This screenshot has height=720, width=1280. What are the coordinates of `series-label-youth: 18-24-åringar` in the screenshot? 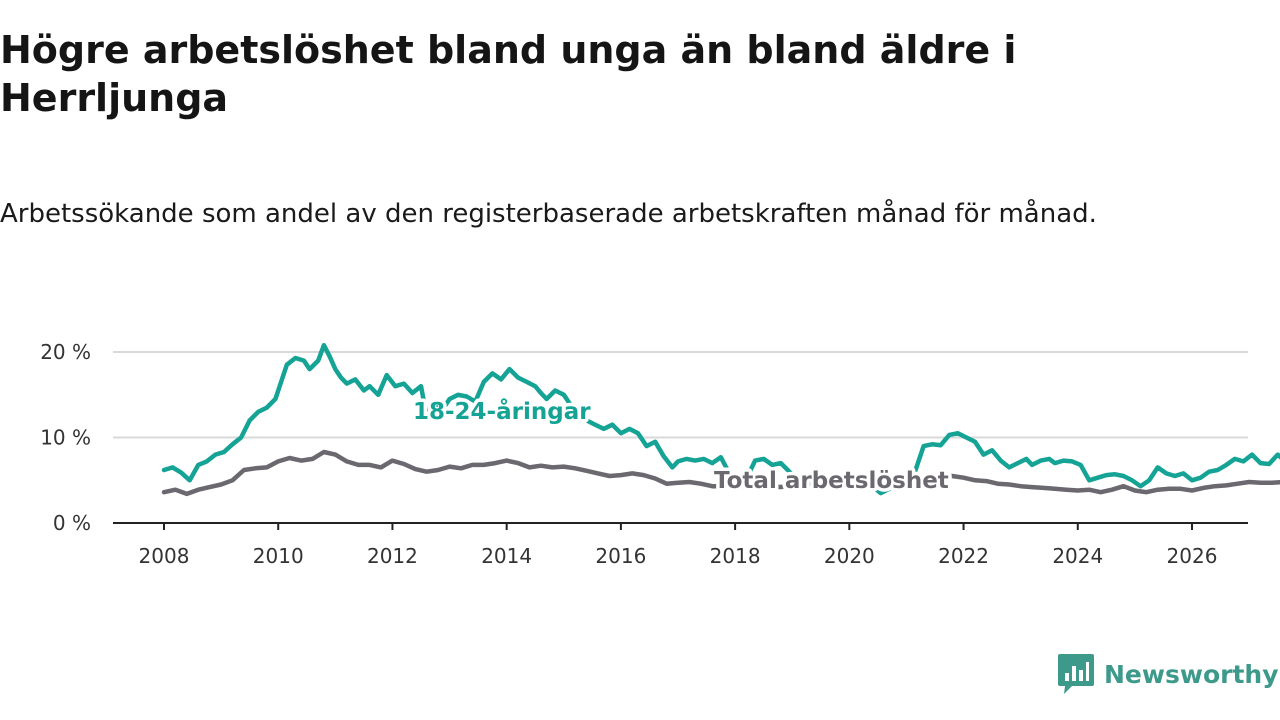 It's located at (502, 411).